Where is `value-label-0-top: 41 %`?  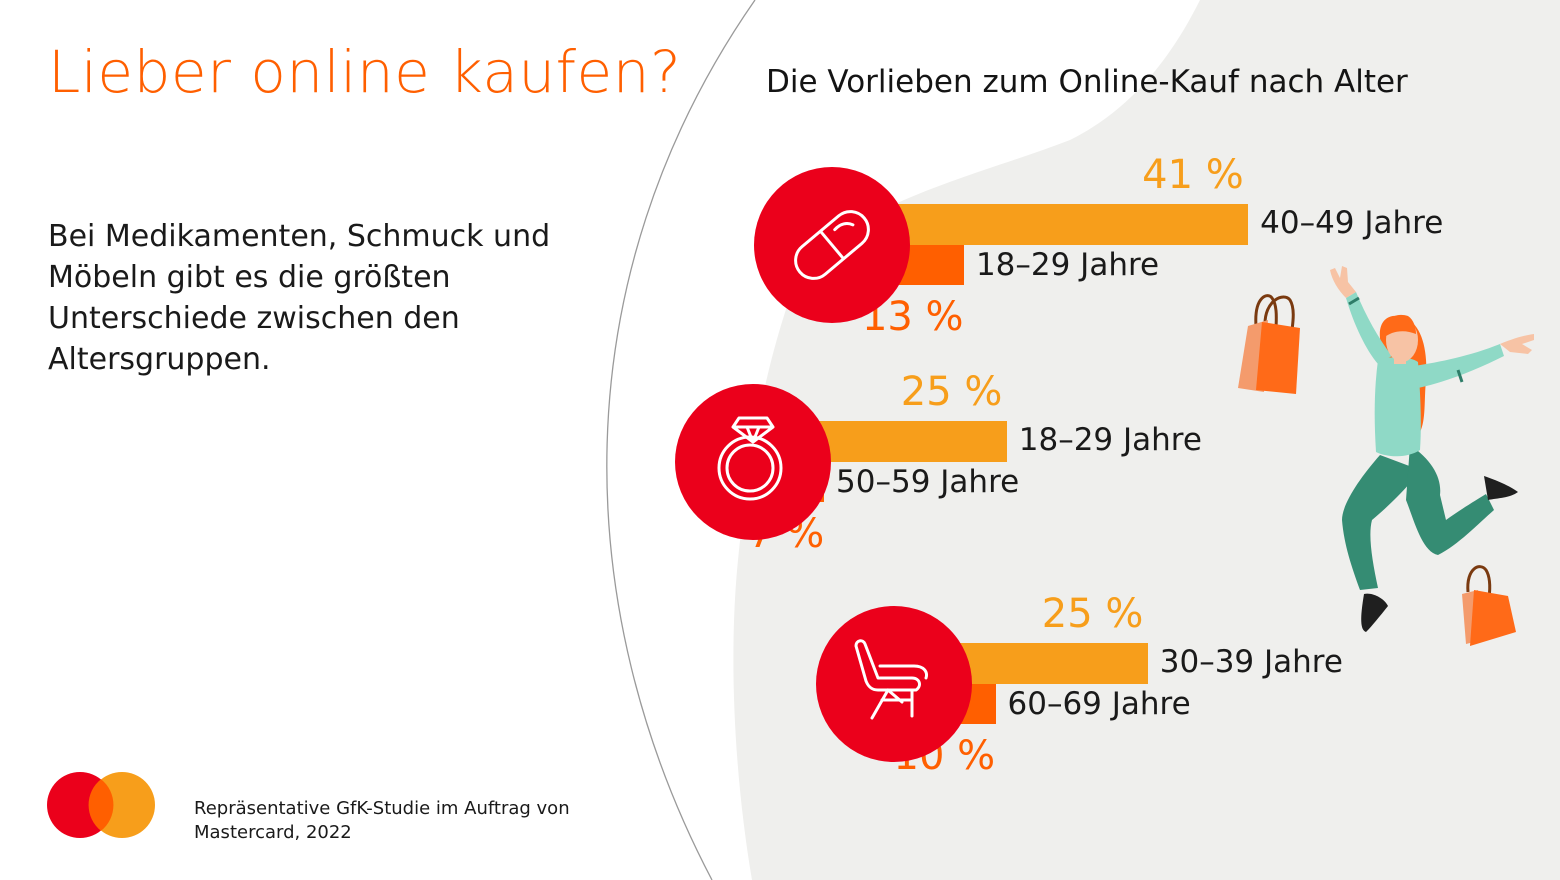 value-label-0-top: 41 % is located at coordinates (1193, 175).